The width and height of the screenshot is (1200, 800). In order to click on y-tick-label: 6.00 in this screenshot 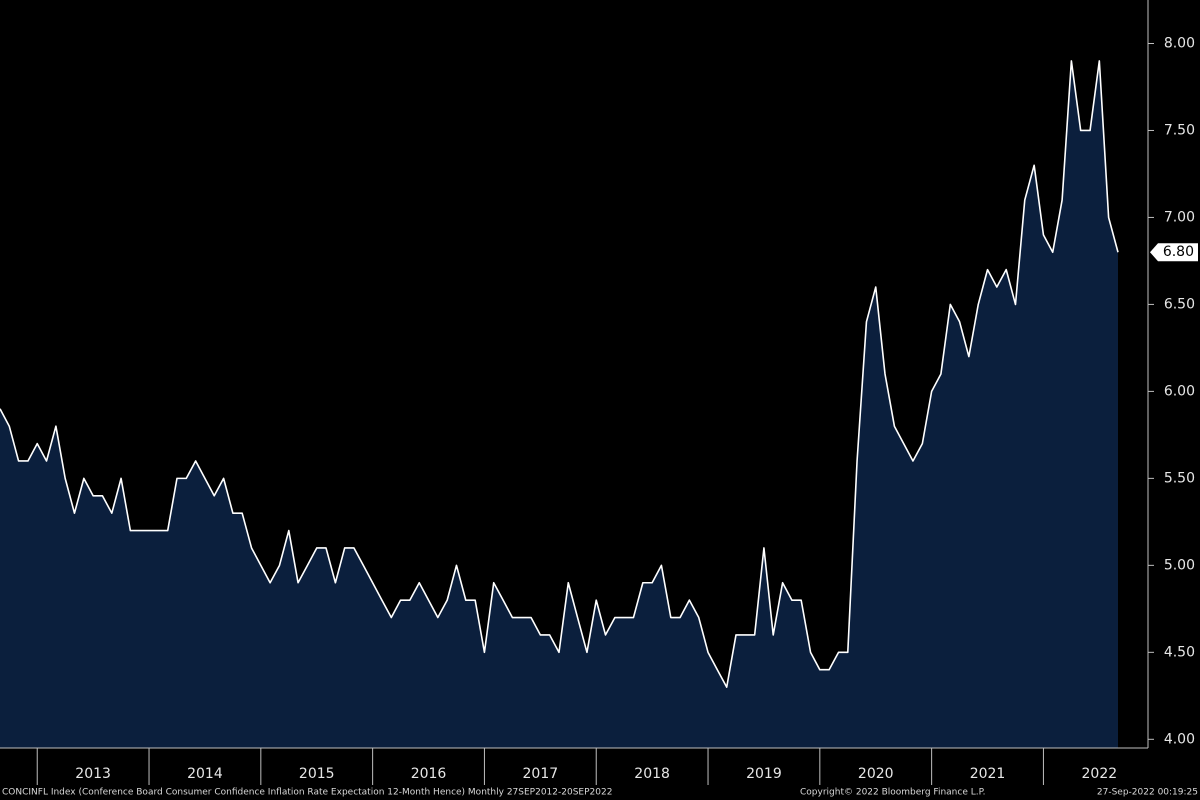, I will do `click(1179, 391)`.